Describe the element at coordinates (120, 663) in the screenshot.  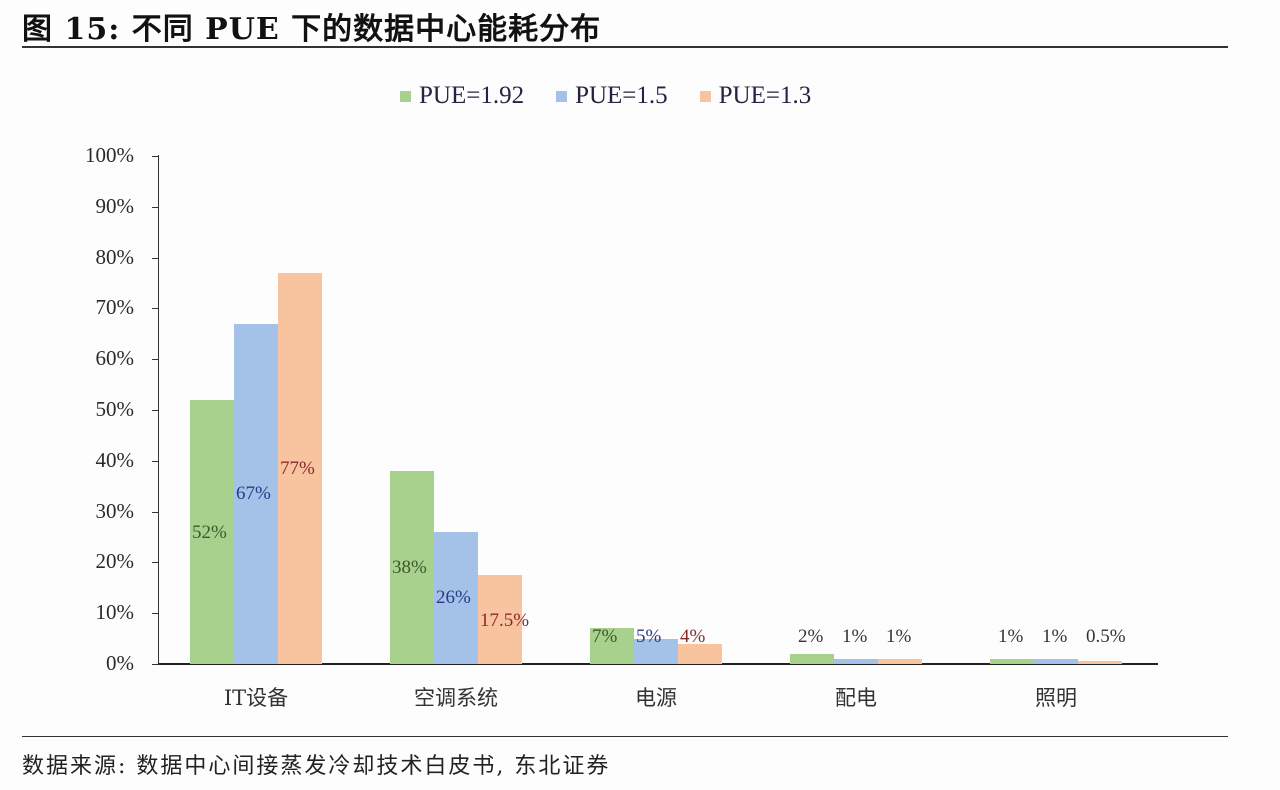
I see `y-tick-label: 0%` at that location.